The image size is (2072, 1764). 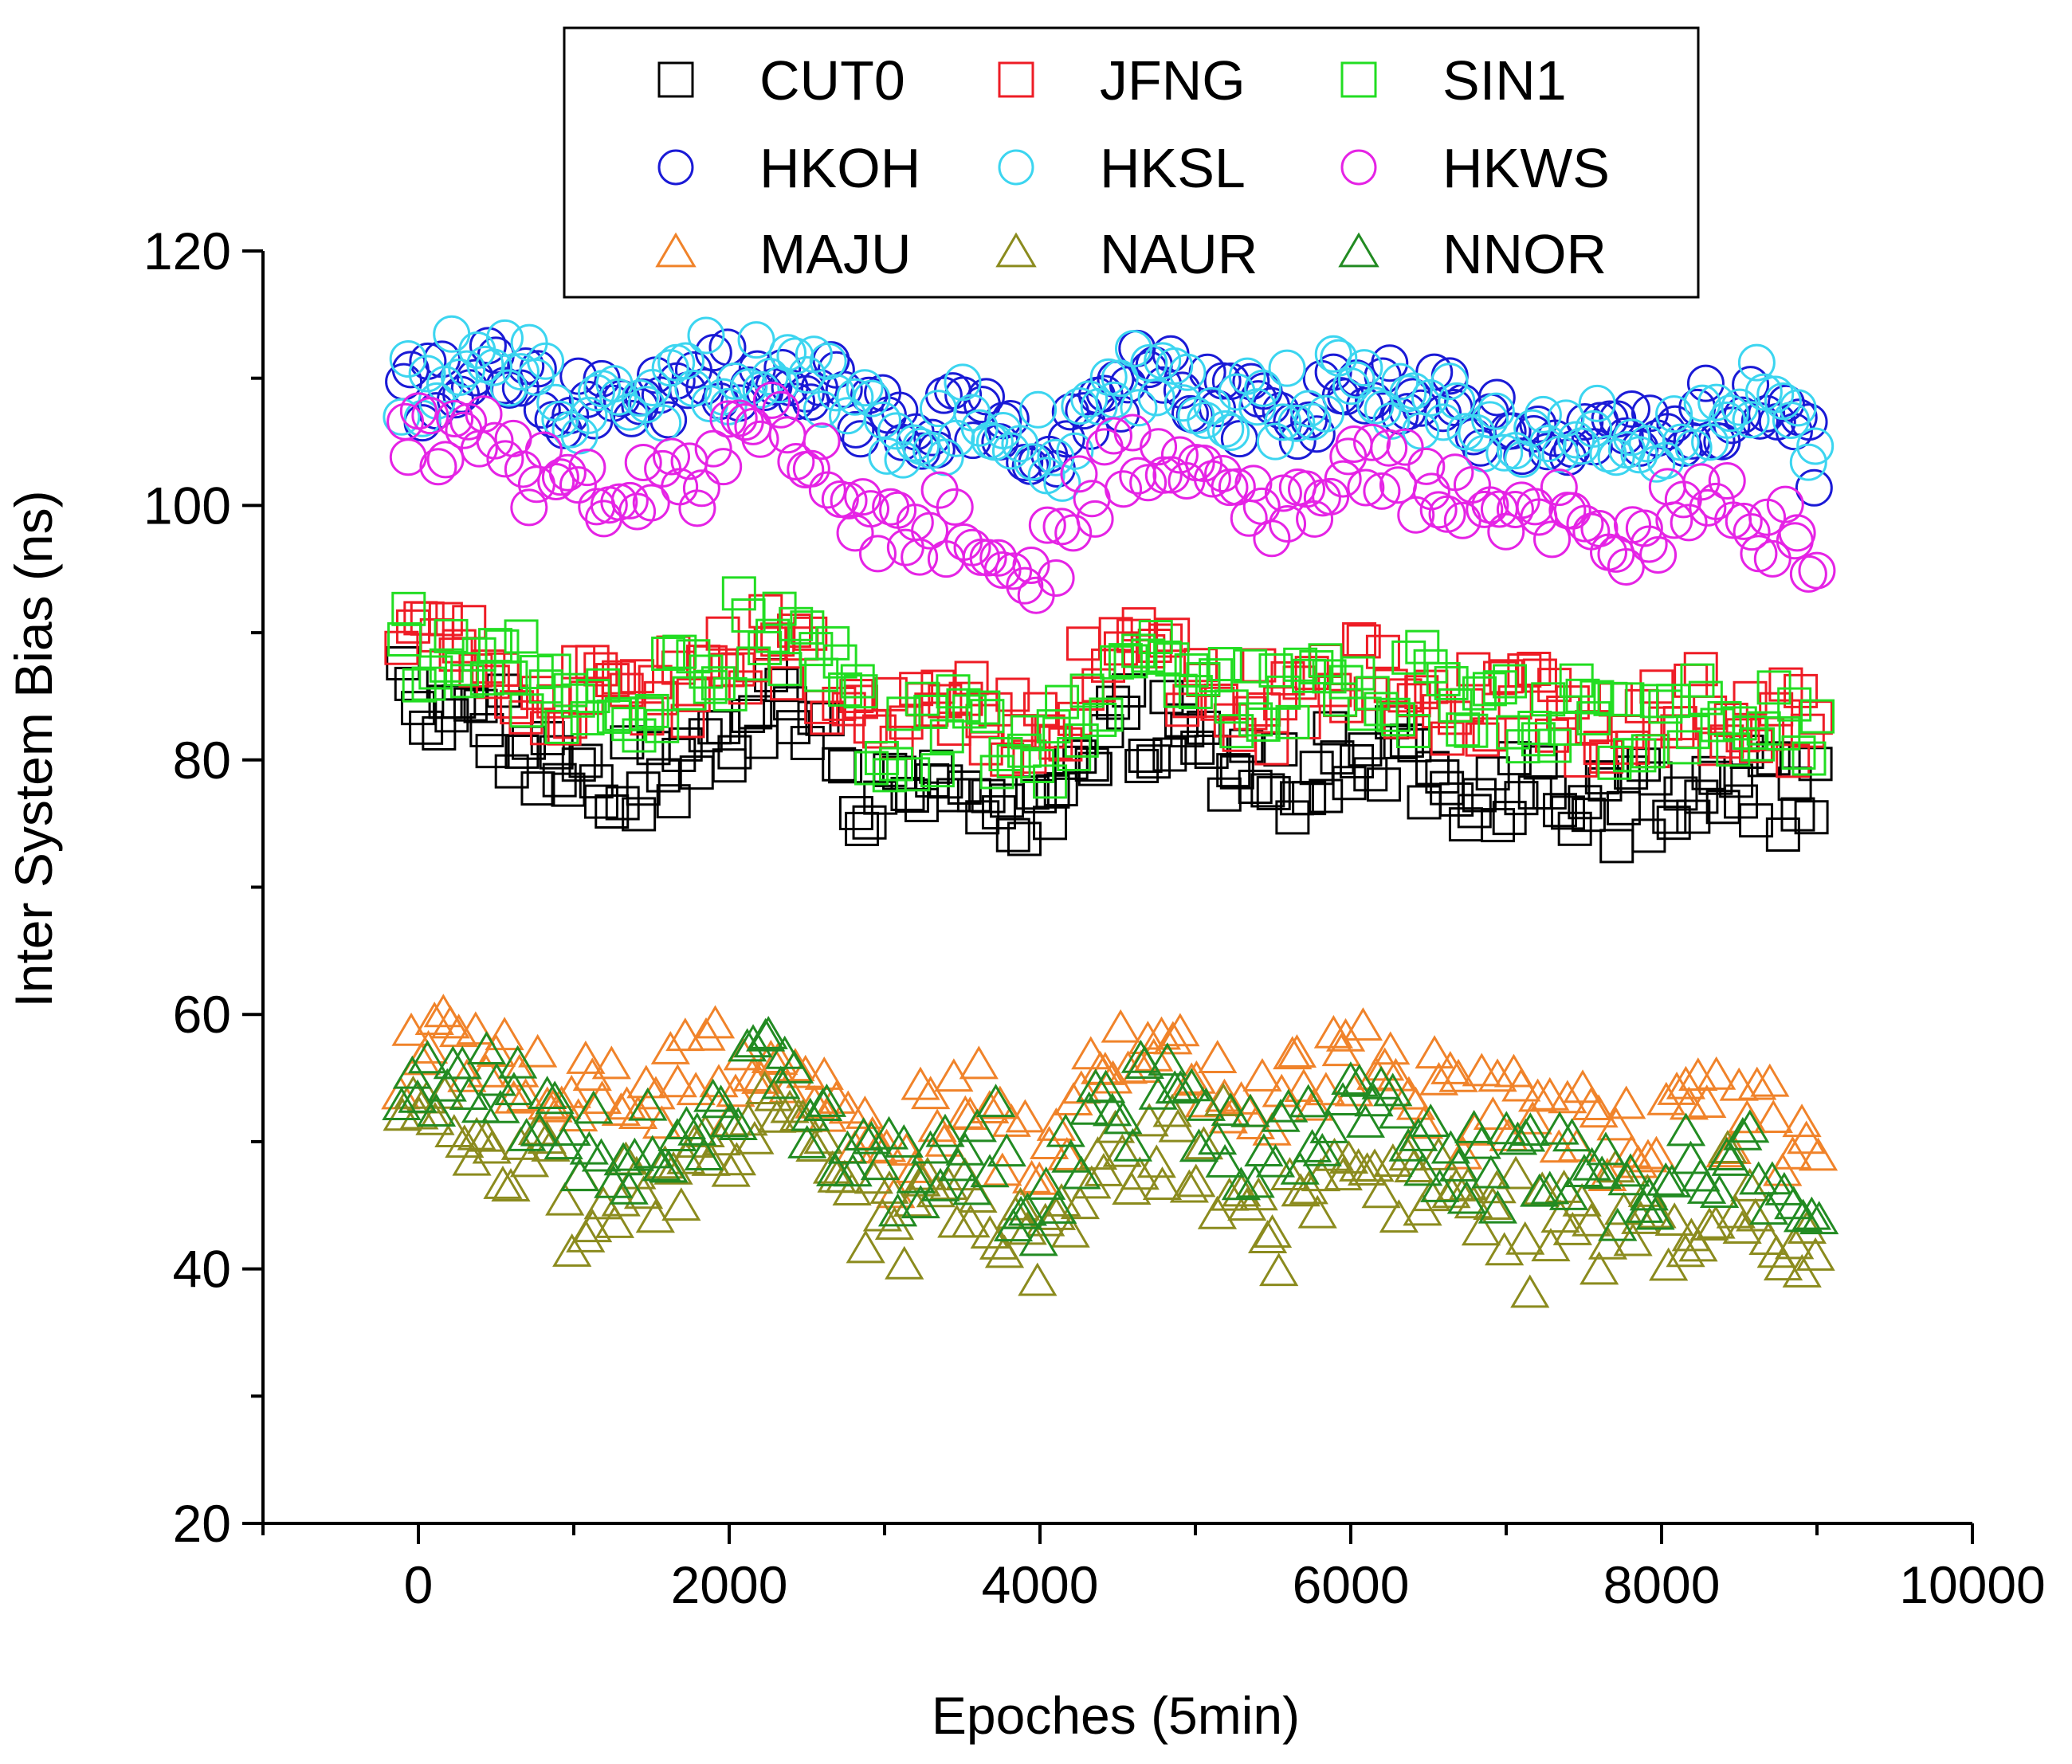 I want to click on x-tick-label: 0, so click(x=419, y=1584).